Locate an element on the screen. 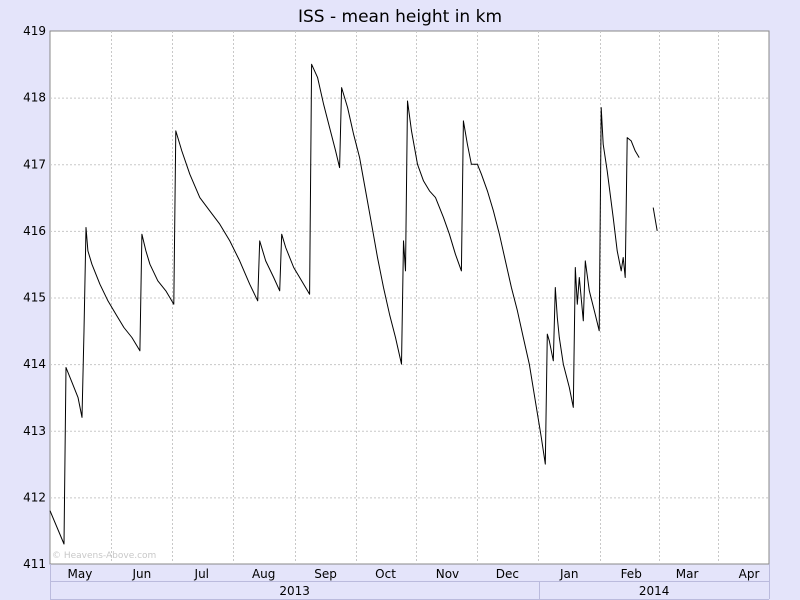 The width and height of the screenshot is (800, 600). y-tick-label: 418 is located at coordinates (34, 98).